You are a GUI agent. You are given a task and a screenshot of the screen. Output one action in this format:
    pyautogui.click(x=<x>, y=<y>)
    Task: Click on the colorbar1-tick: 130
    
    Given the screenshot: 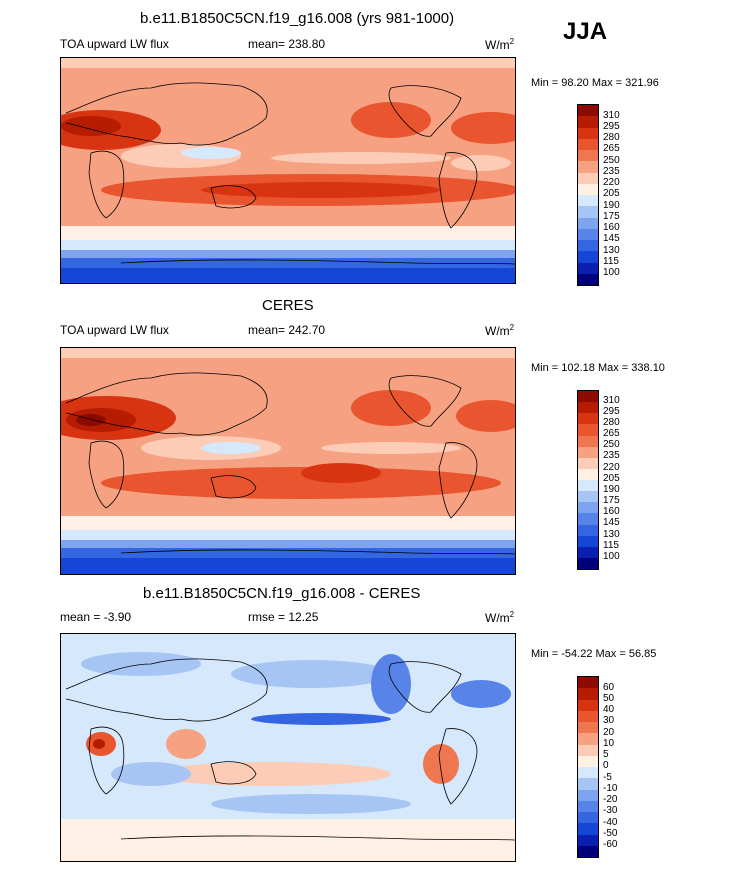 What is the action you would take?
    pyautogui.click(x=611, y=250)
    